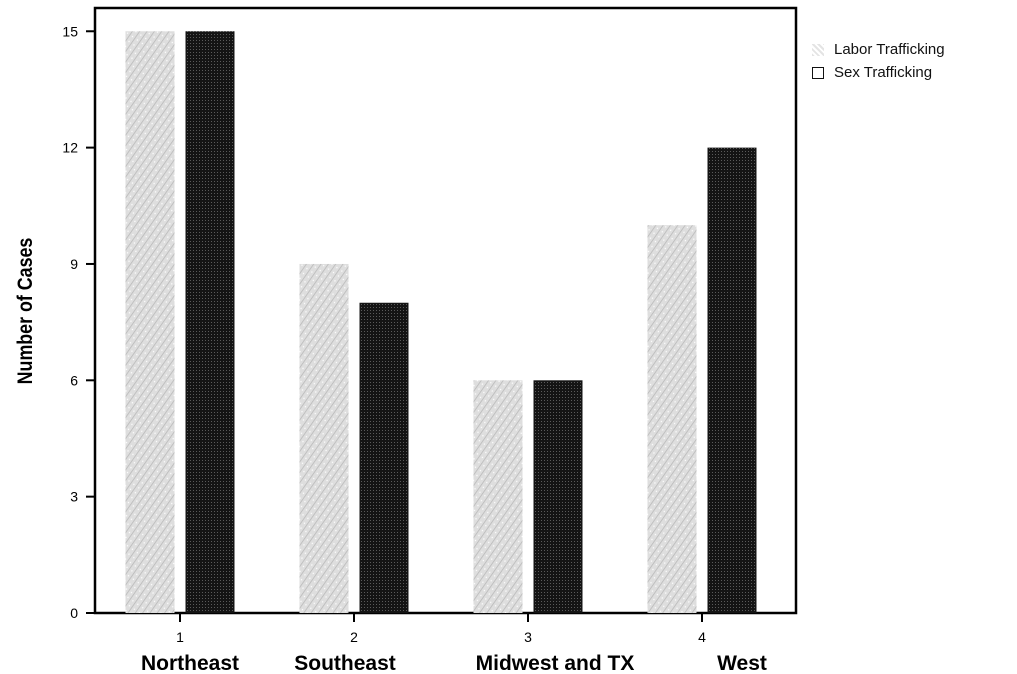 The height and width of the screenshot is (674, 1017). What do you see at coordinates (742, 663) in the screenshot?
I see `category-name-label: West` at bounding box center [742, 663].